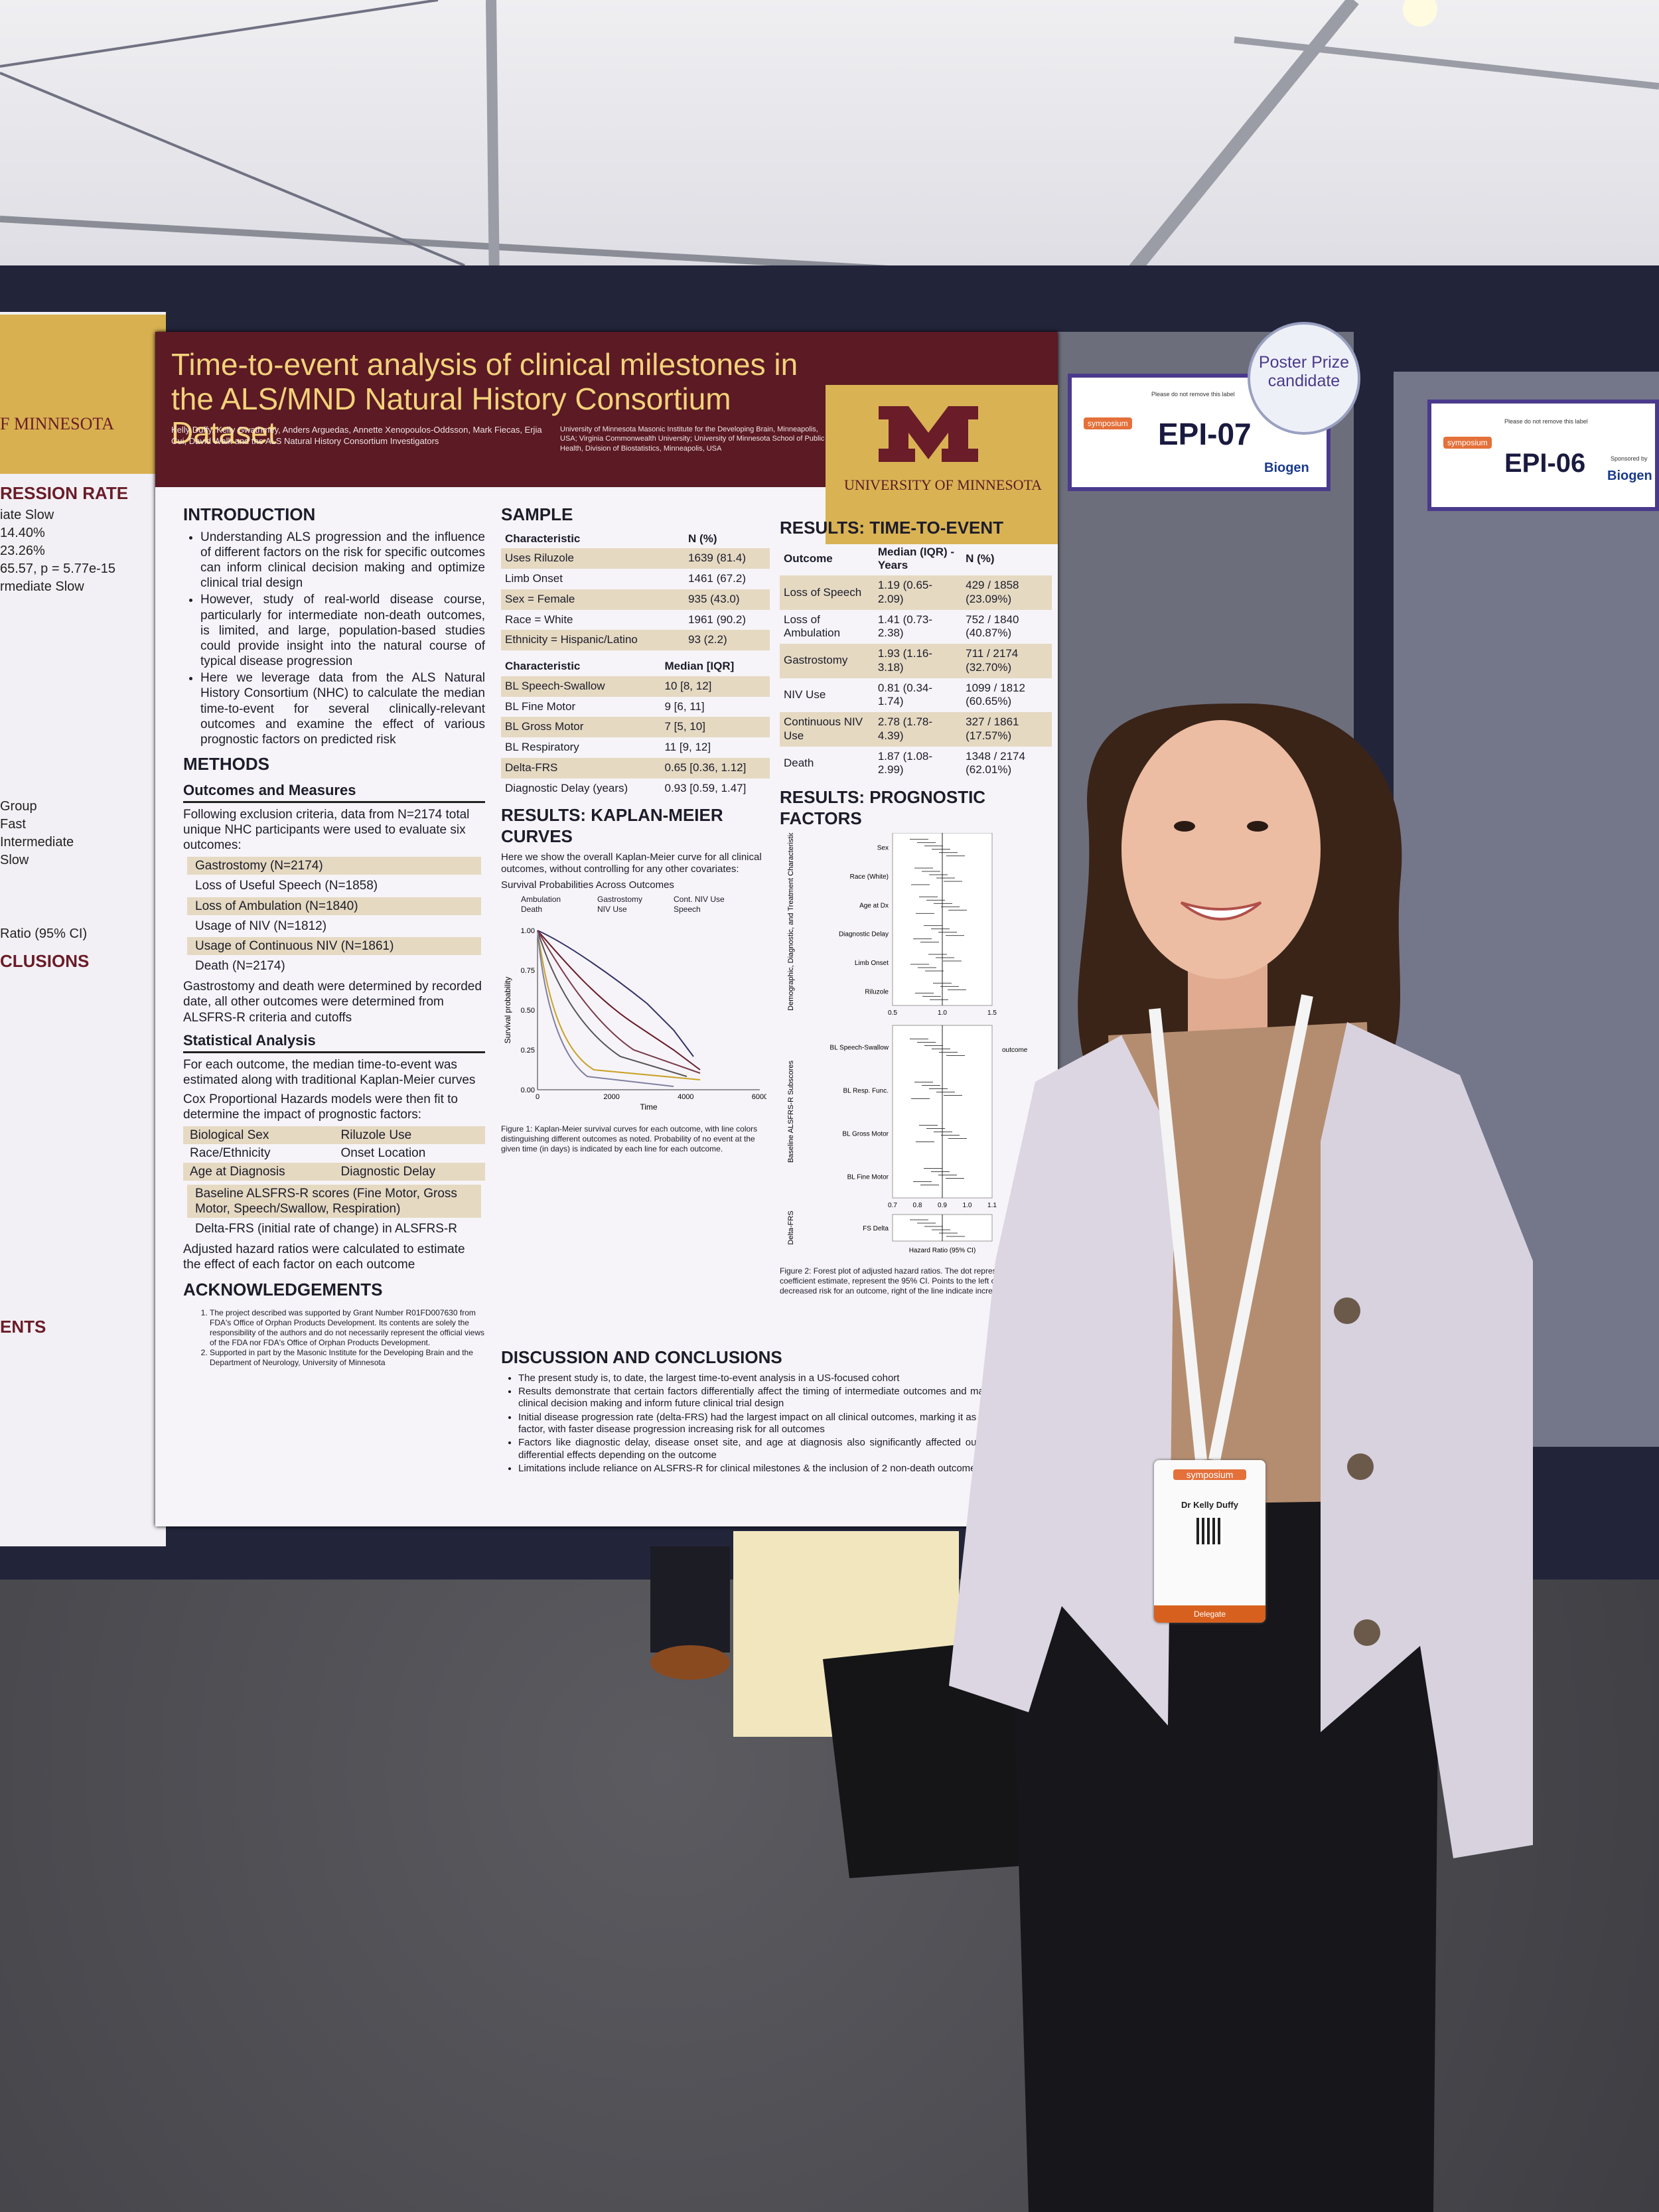 This screenshot has height=2212, width=1659. Describe the element at coordinates (13, 824) in the screenshot. I see `legend-item: Fast` at that location.